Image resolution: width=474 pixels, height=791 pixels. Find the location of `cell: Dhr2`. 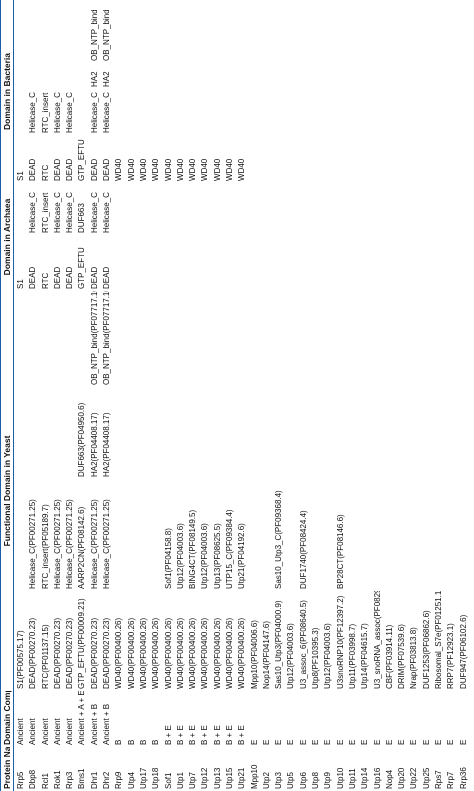

cell: Dhr2 is located at coordinates (107, 780).